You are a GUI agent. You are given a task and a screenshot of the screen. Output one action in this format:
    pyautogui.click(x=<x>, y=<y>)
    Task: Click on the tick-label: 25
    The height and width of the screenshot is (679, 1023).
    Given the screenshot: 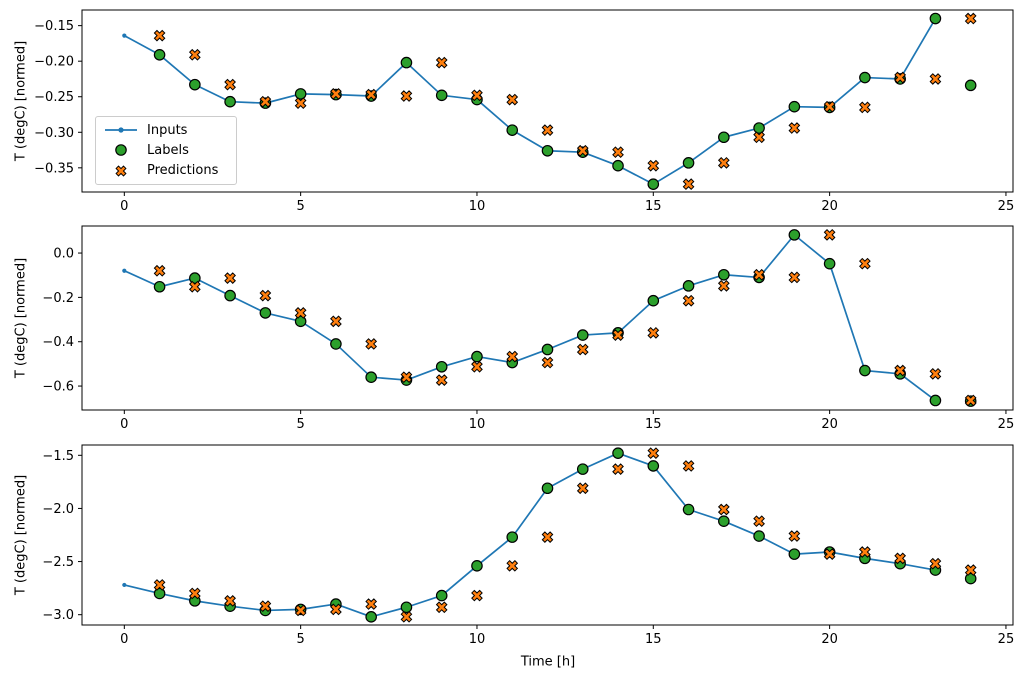 What is the action you would take?
    pyautogui.click(x=1006, y=424)
    